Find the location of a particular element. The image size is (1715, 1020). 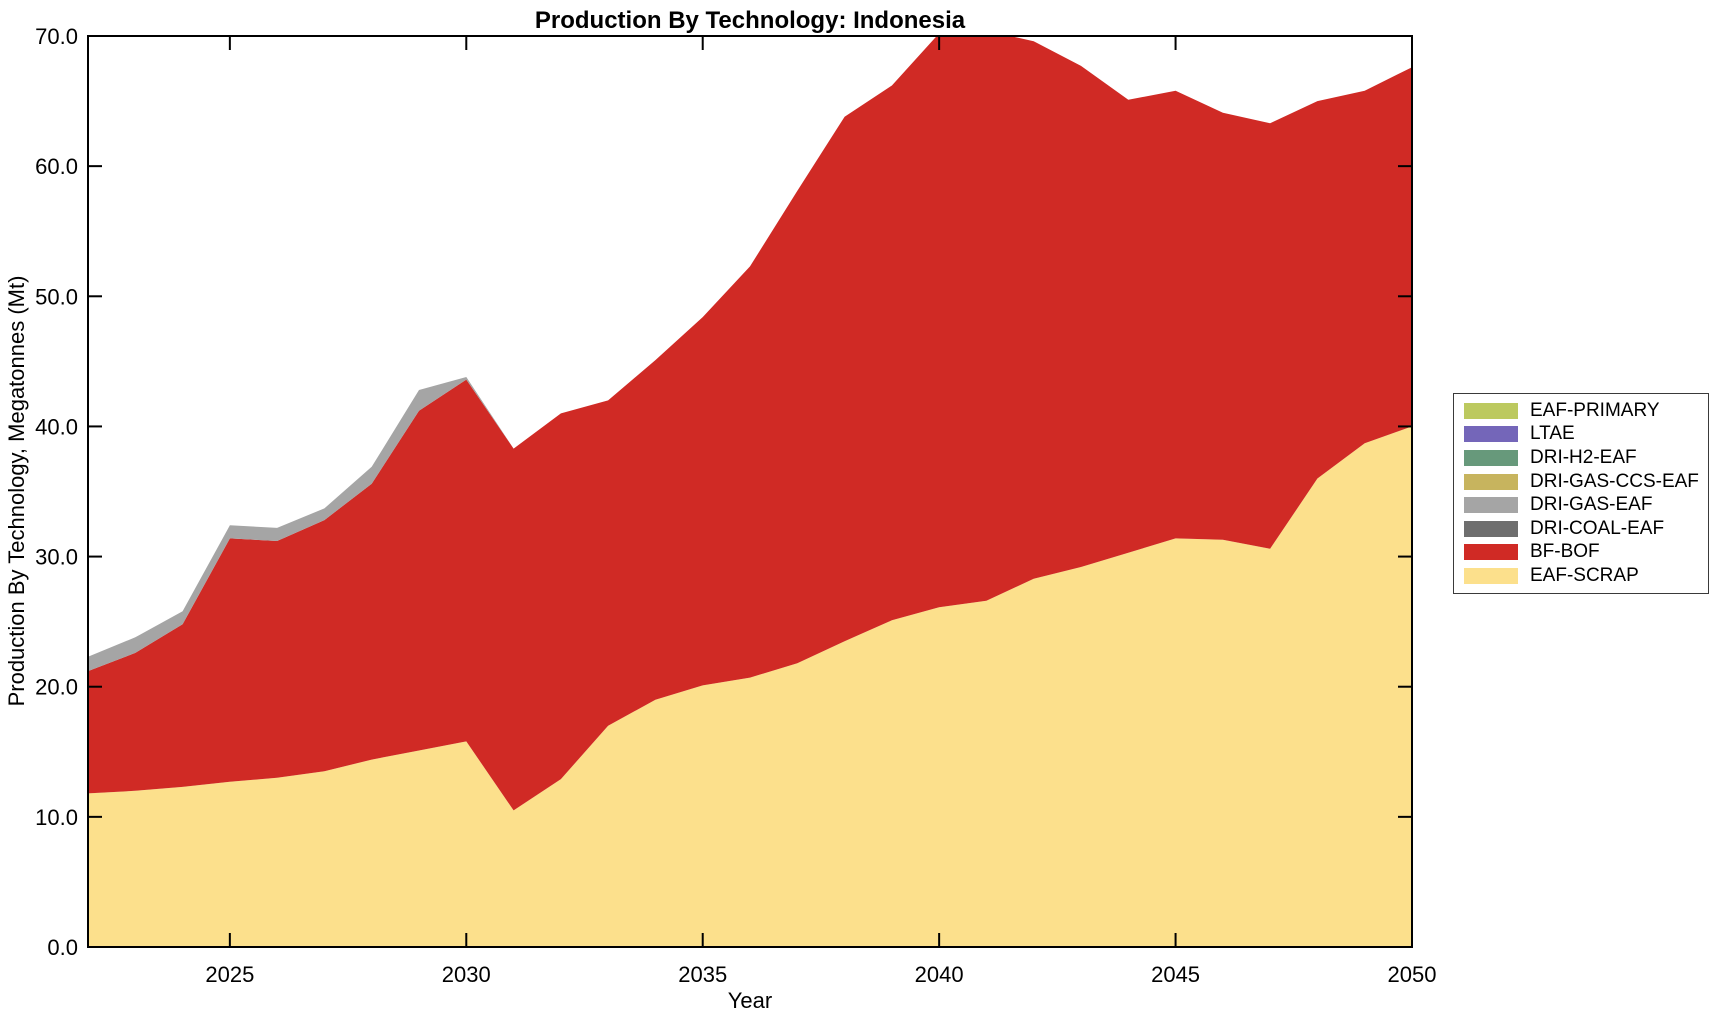

chart-title: Production By Technology: Indonesia is located at coordinates (750, 20).